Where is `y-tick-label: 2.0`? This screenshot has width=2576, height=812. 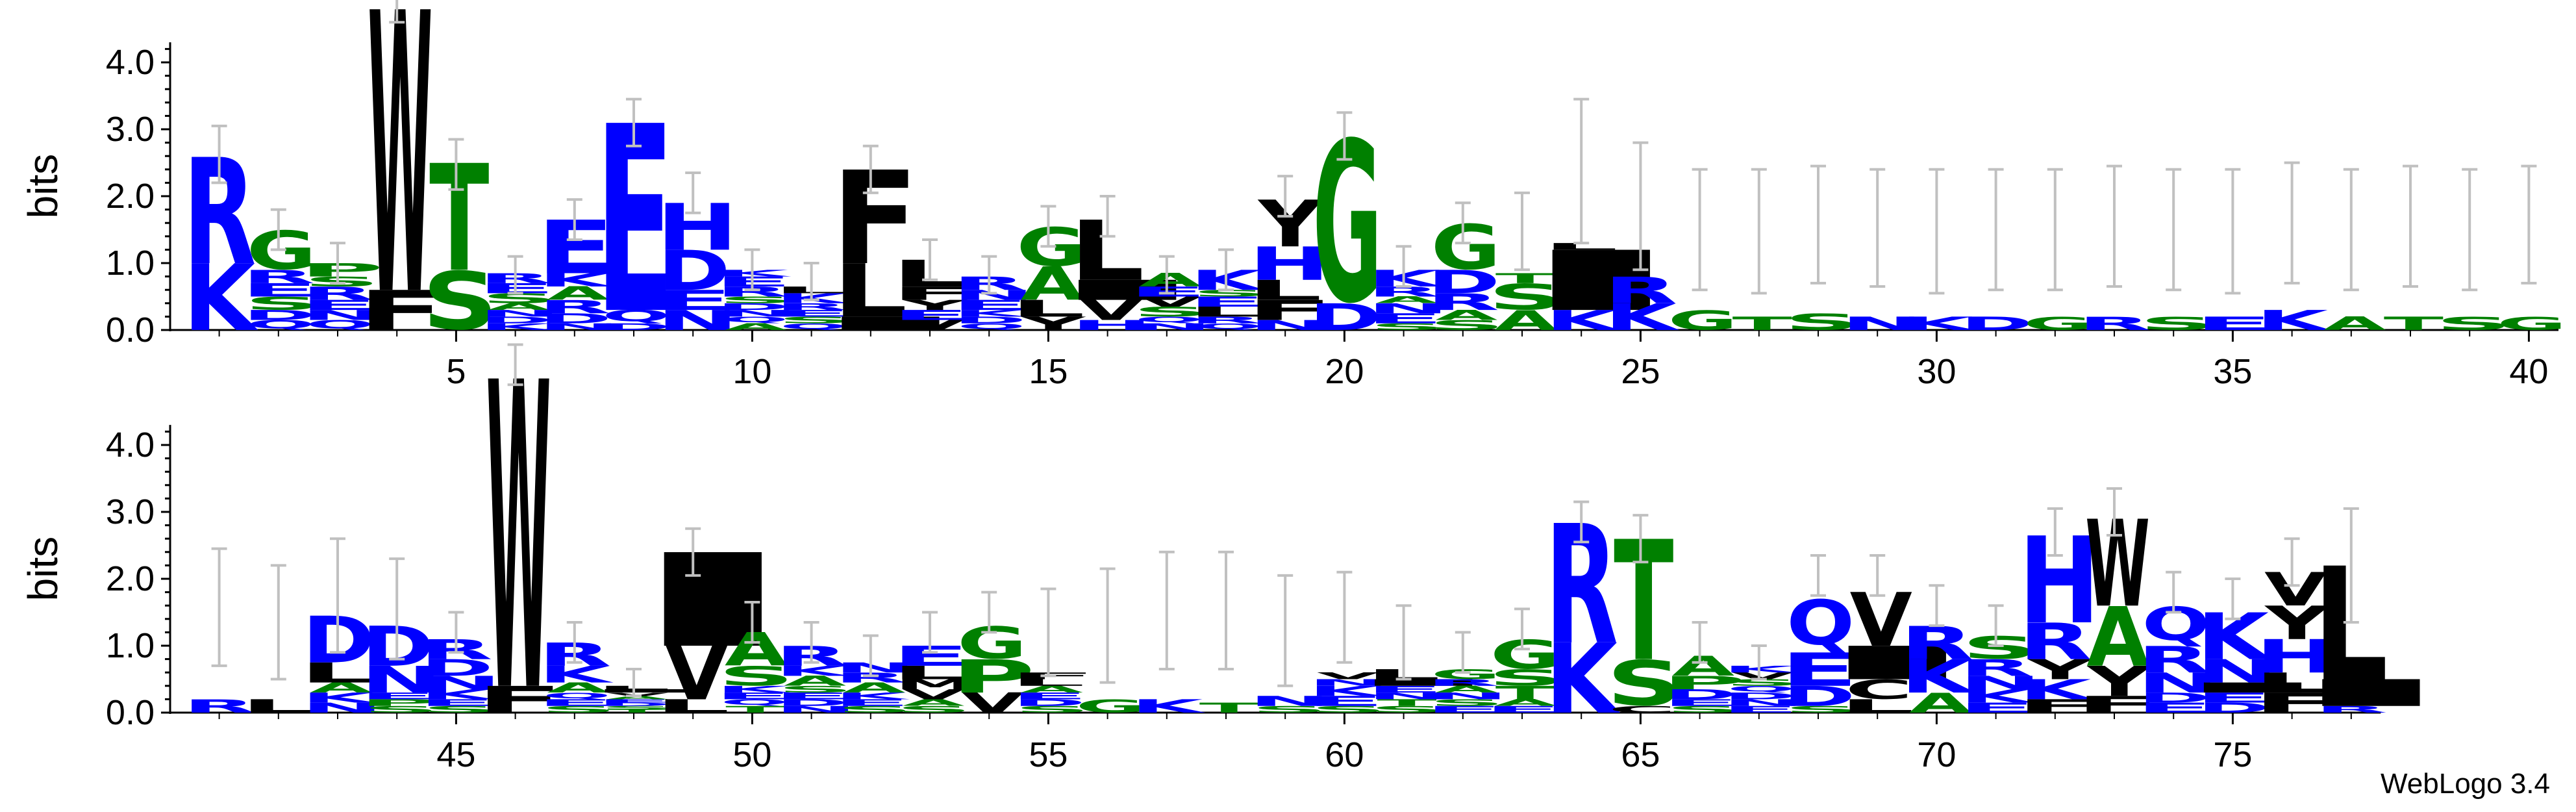
y-tick-label: 2.0 is located at coordinates (130, 196).